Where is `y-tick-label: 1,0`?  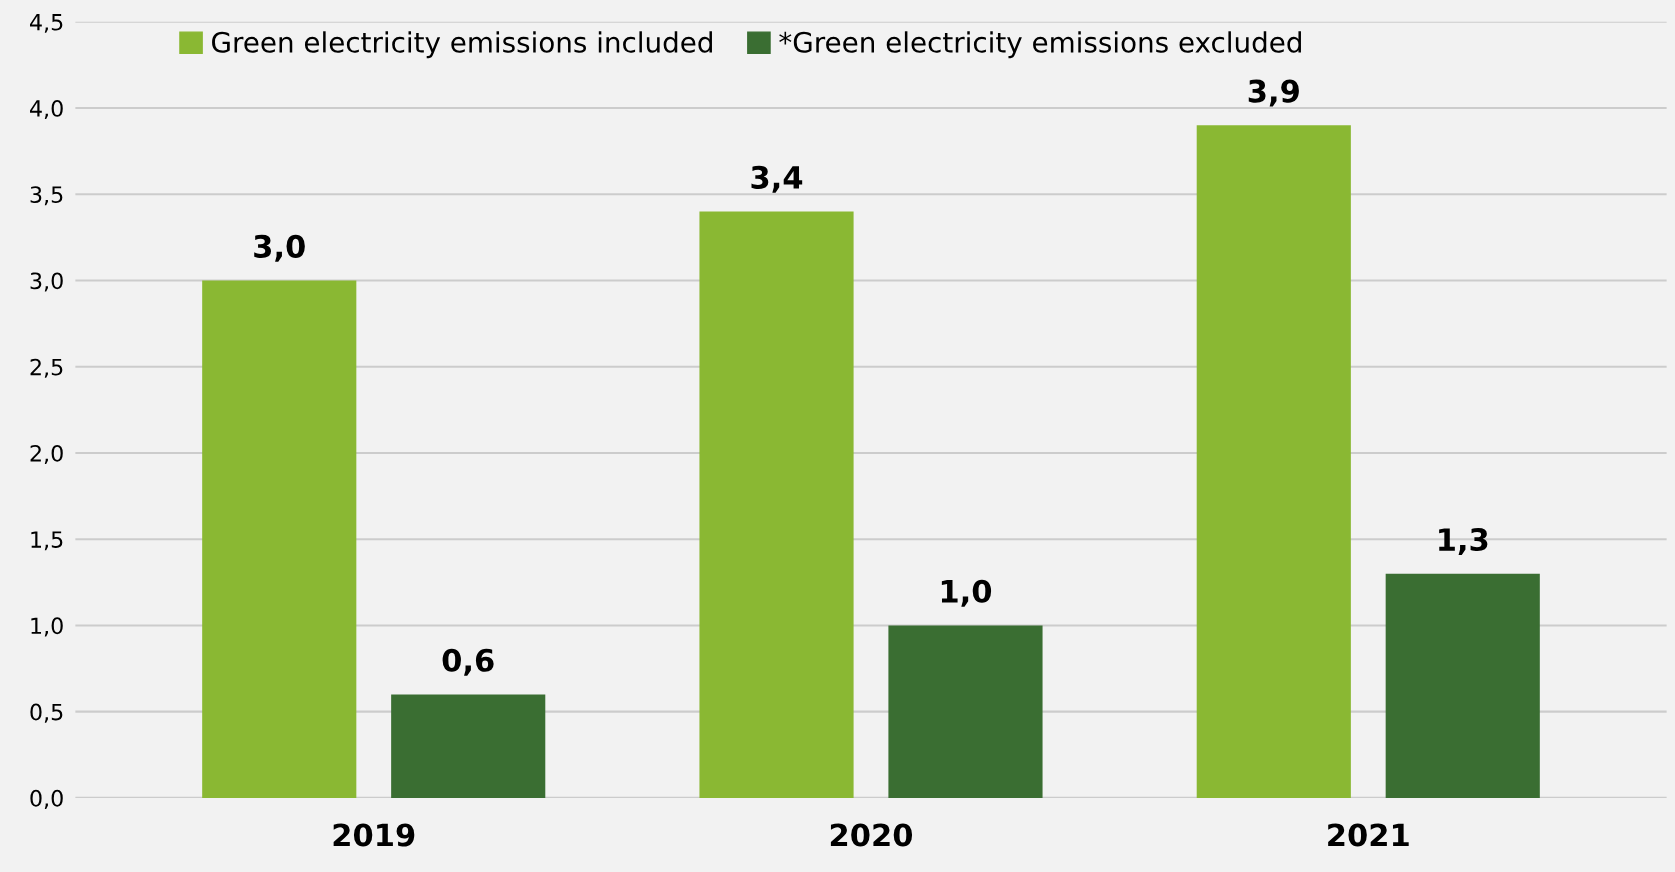 y-tick-label: 1,0 is located at coordinates (47, 627).